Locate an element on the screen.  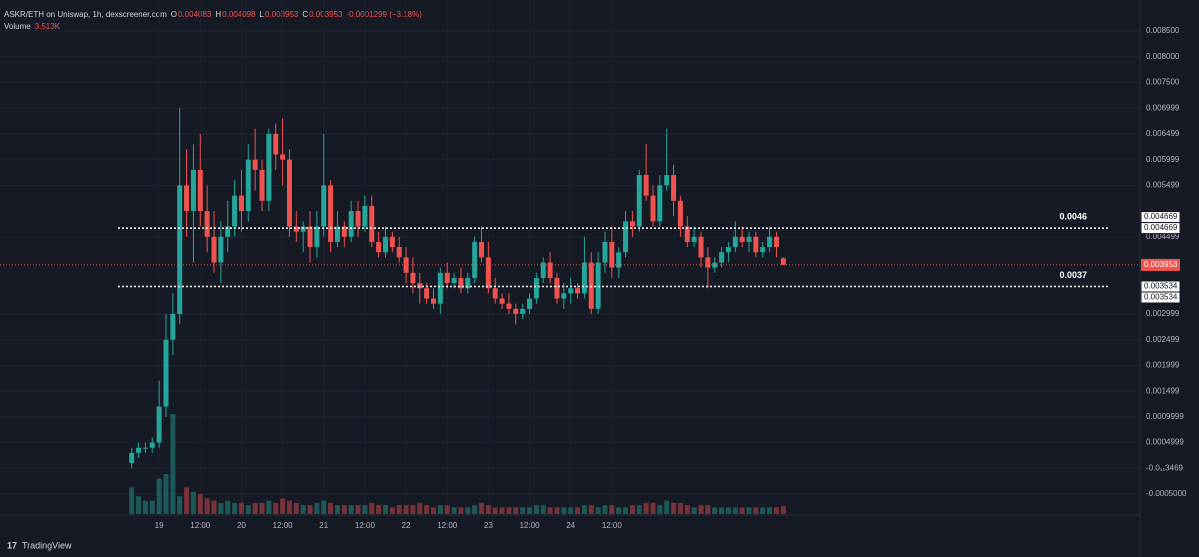
y-tick-label: 0.006999 is located at coordinates (1163, 107).